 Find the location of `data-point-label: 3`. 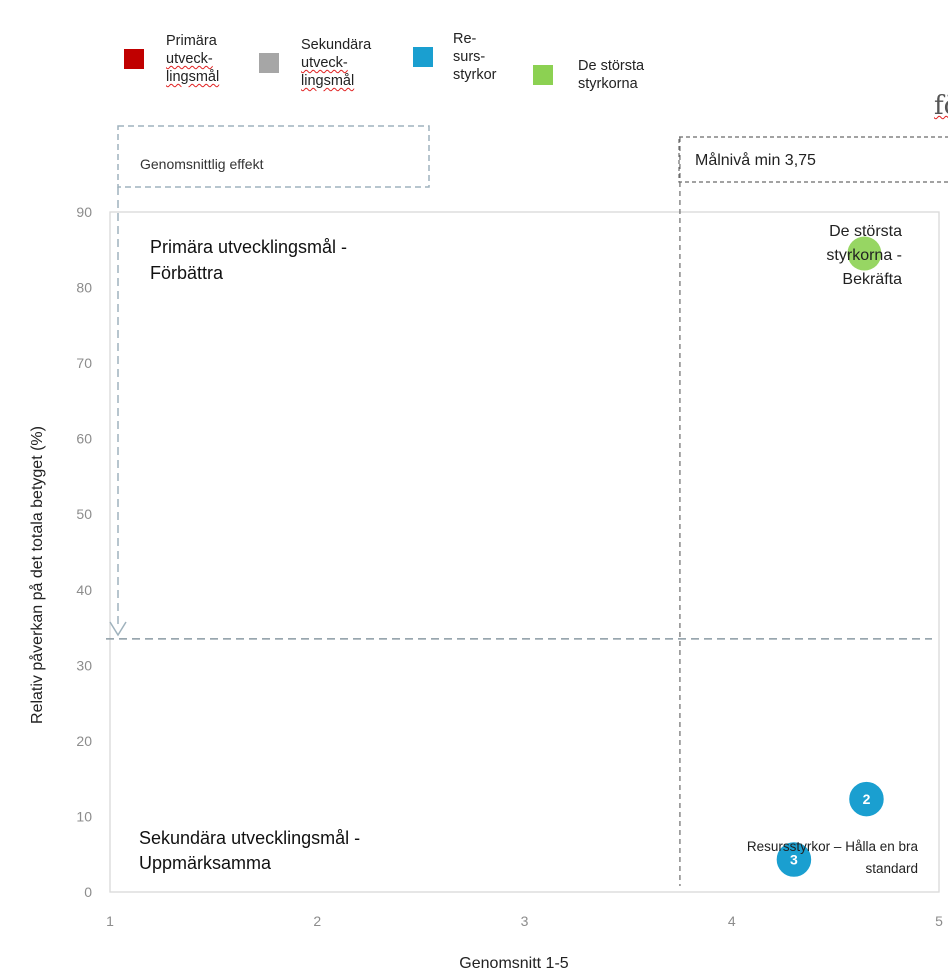

data-point-label: 3 is located at coordinates (794, 860).